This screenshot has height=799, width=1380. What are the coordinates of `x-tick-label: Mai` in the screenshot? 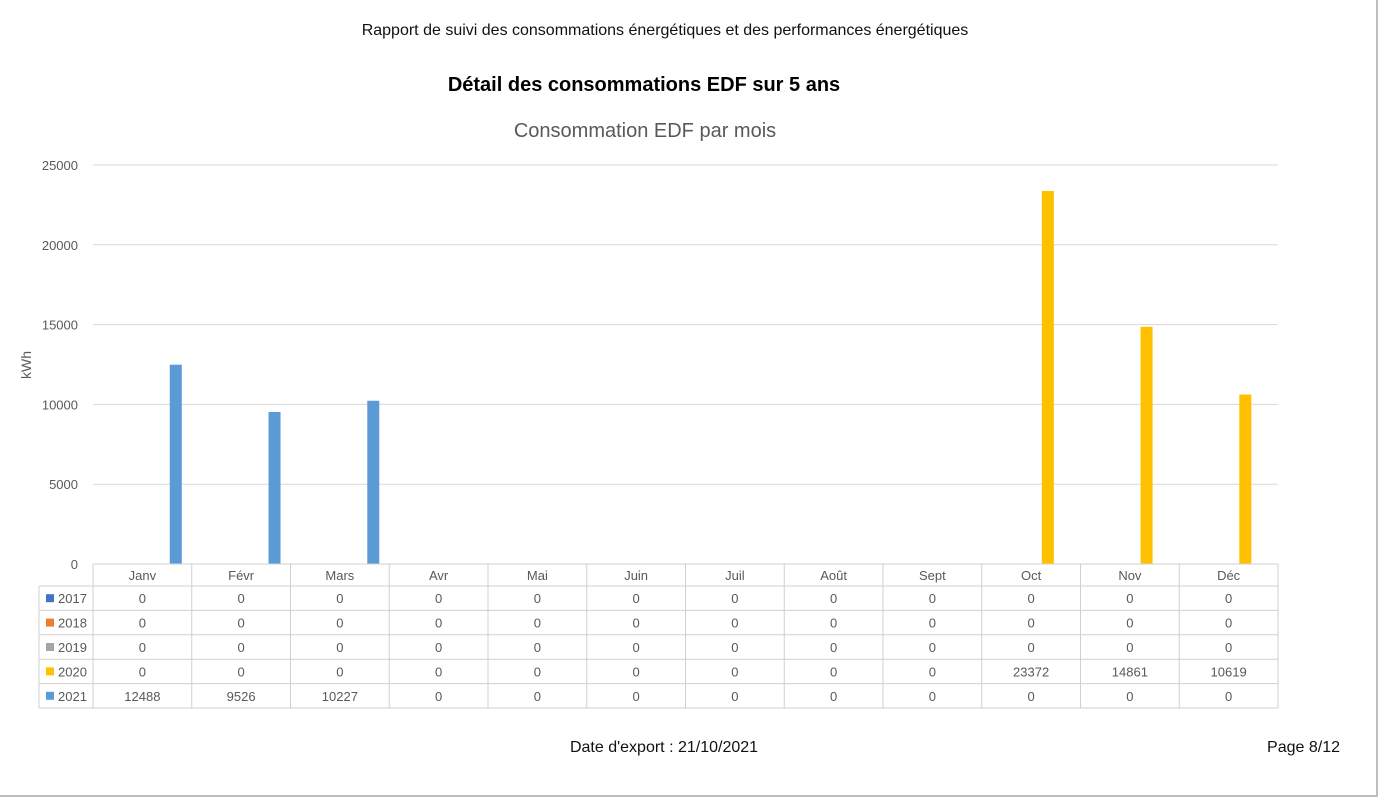 It's located at (537, 575).